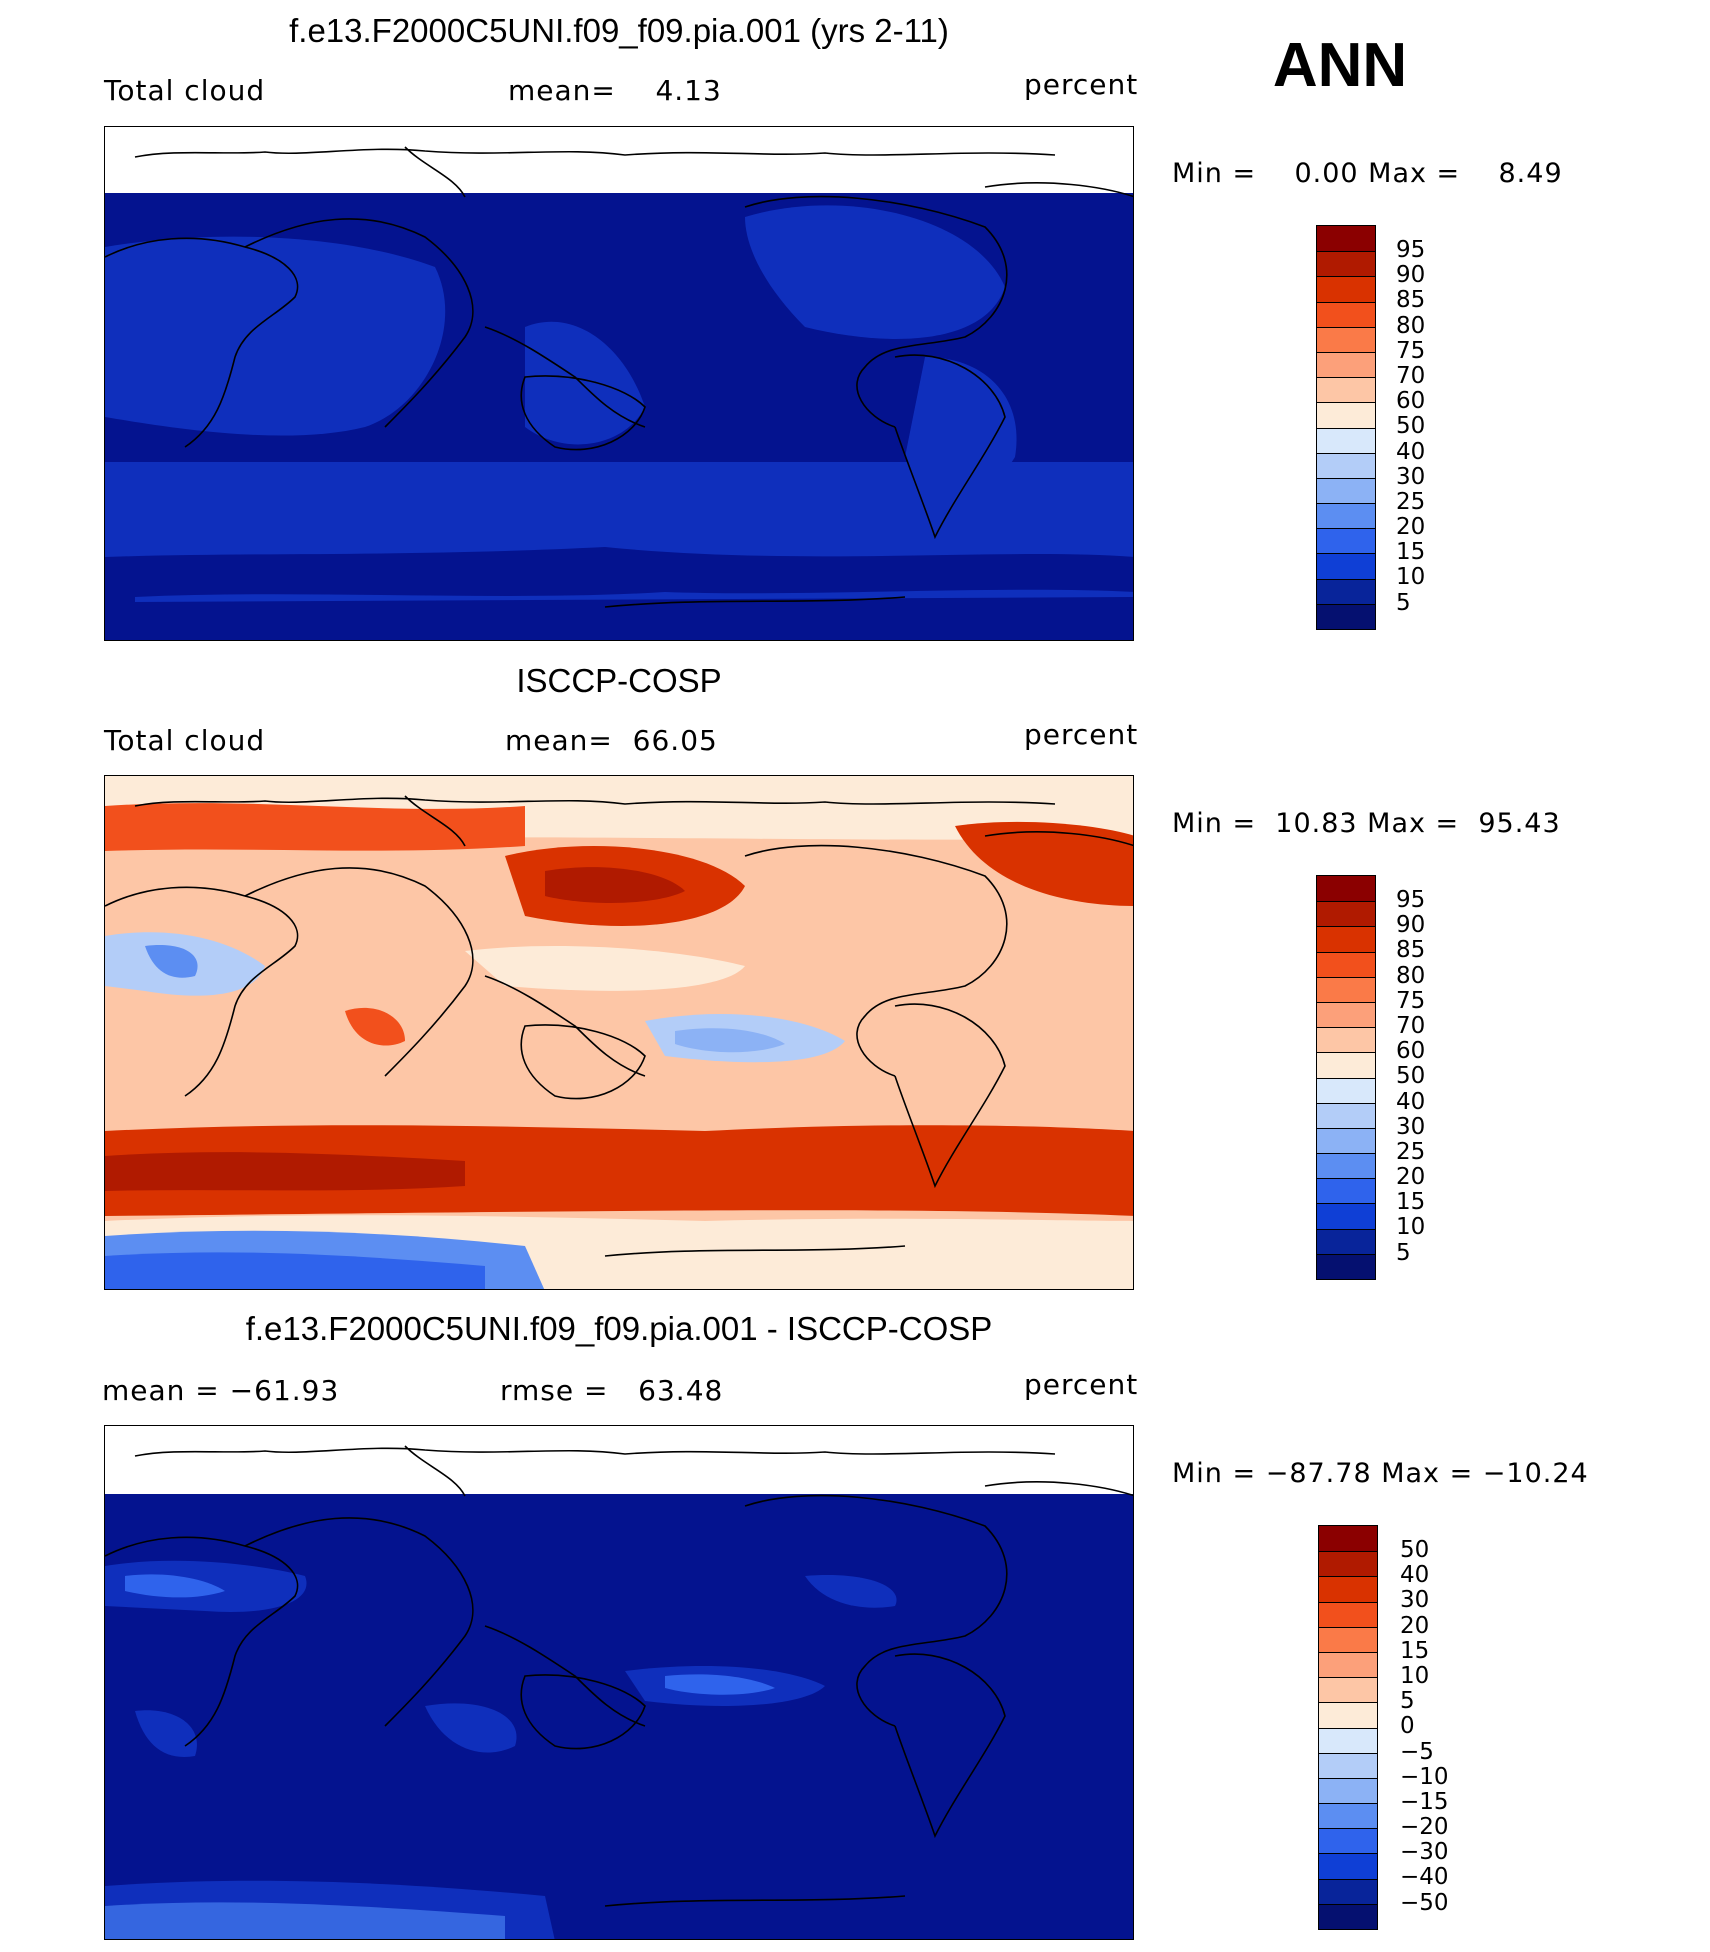 Image resolution: width=1710 pixels, height=1952 pixels. Describe the element at coordinates (605, 968) in the screenshot. I see `panel2-subtropic-light` at that location.